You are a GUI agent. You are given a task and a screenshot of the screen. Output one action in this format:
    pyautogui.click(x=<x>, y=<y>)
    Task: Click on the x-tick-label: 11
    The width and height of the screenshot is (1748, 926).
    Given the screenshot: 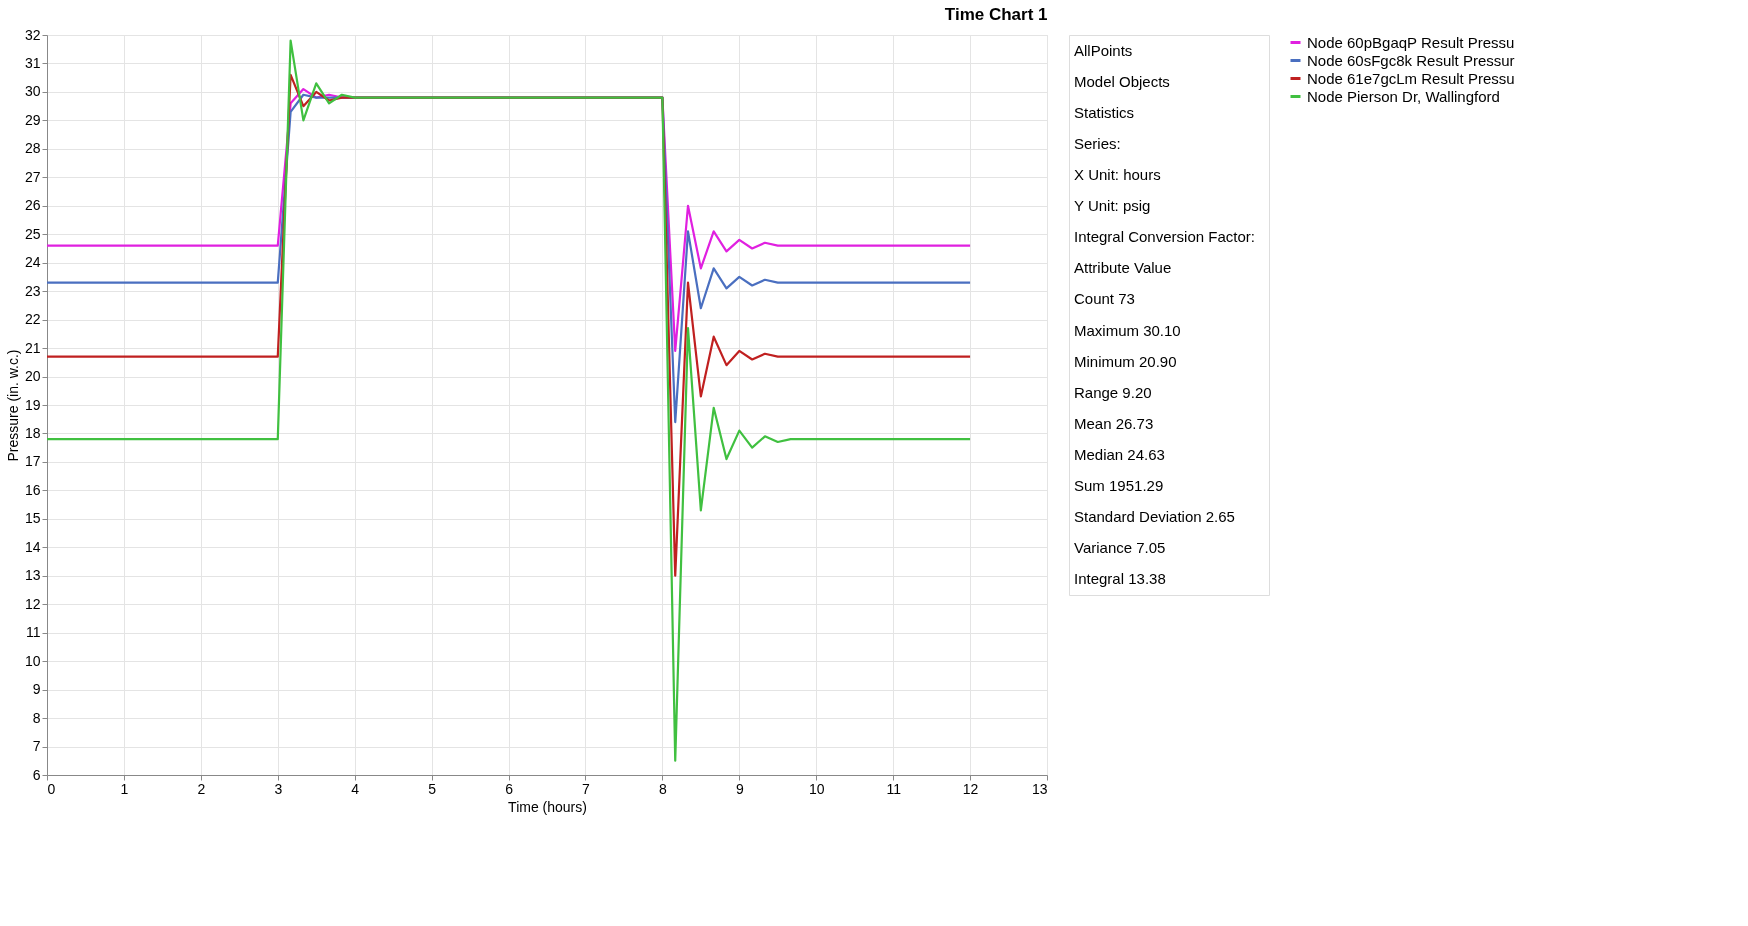 What is the action you would take?
    pyautogui.click(x=894, y=788)
    